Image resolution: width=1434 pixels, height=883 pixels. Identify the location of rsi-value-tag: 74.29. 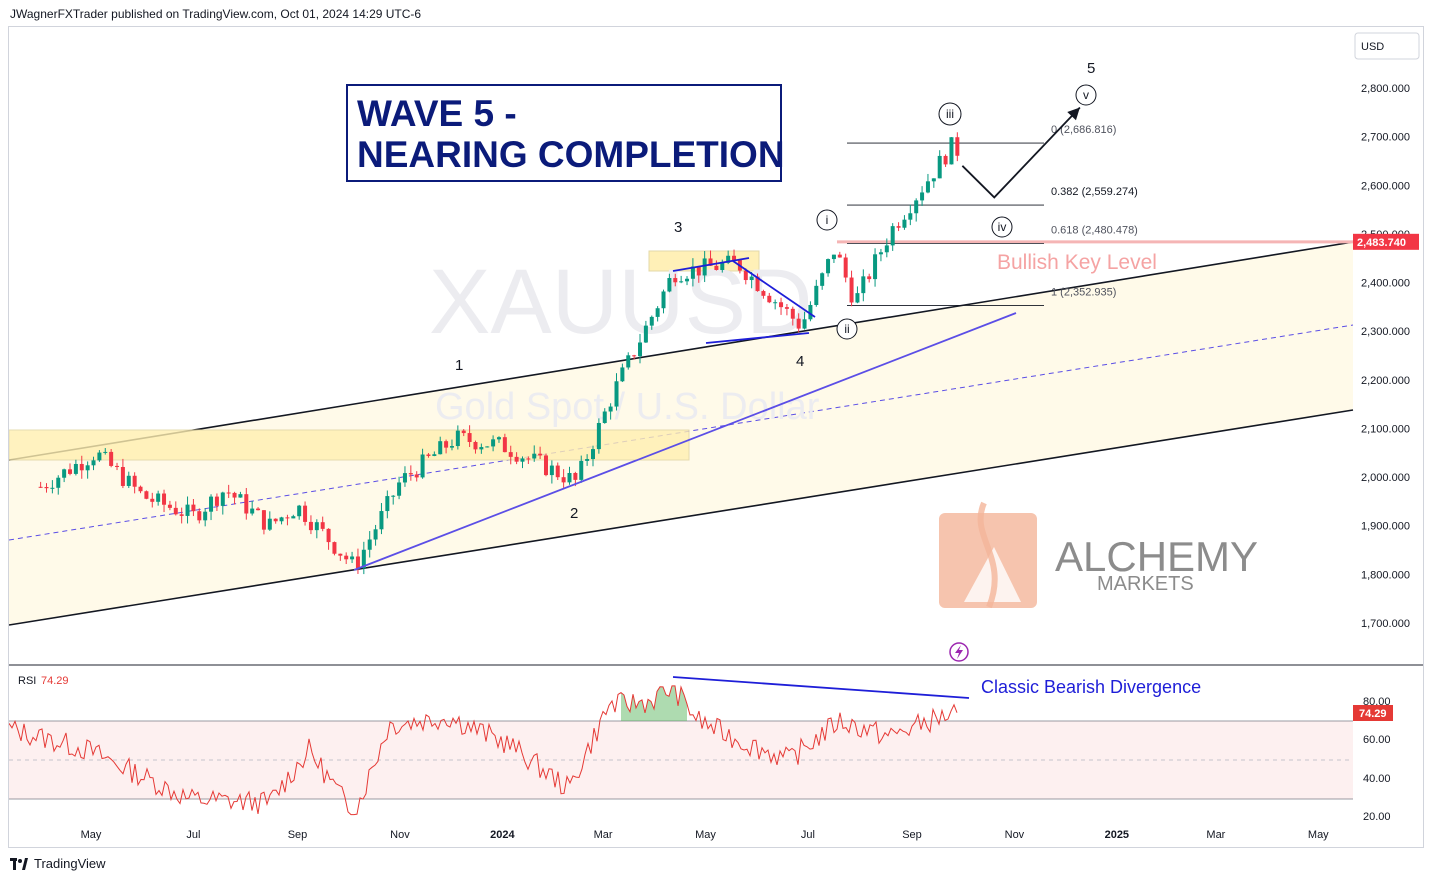
(1373, 714).